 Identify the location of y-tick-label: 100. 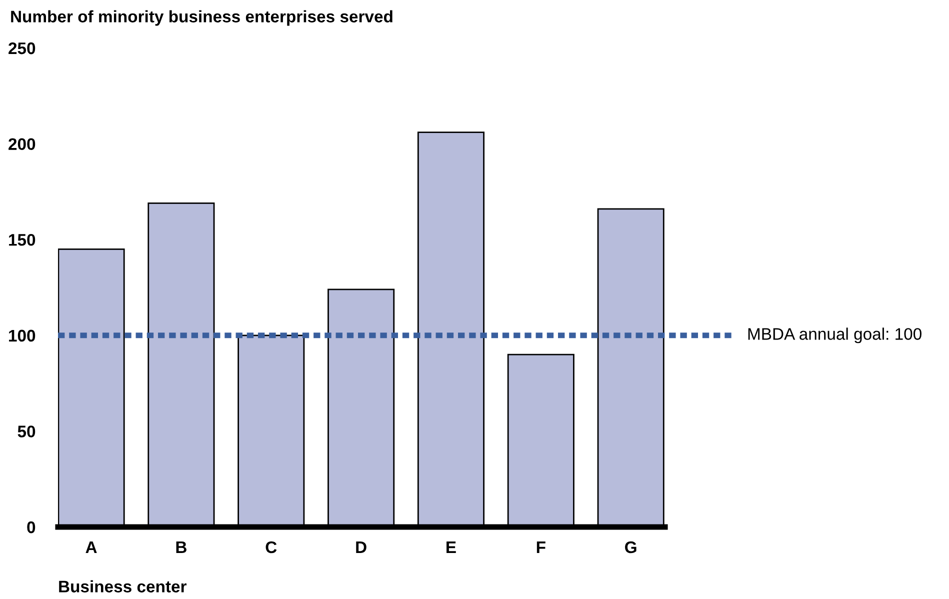
(22, 336).